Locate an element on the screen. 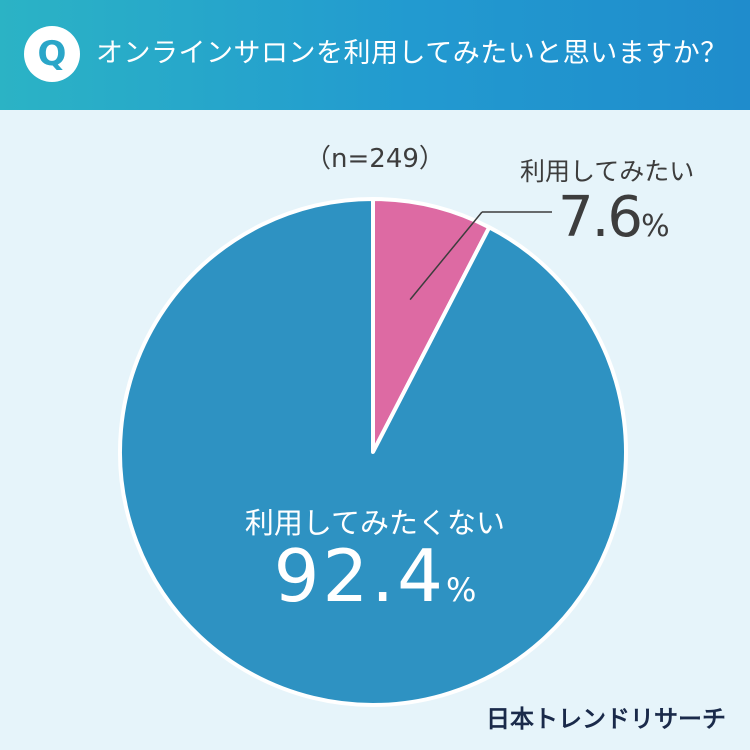 The width and height of the screenshot is (750, 750). leader-line is located at coordinates (446, 256).